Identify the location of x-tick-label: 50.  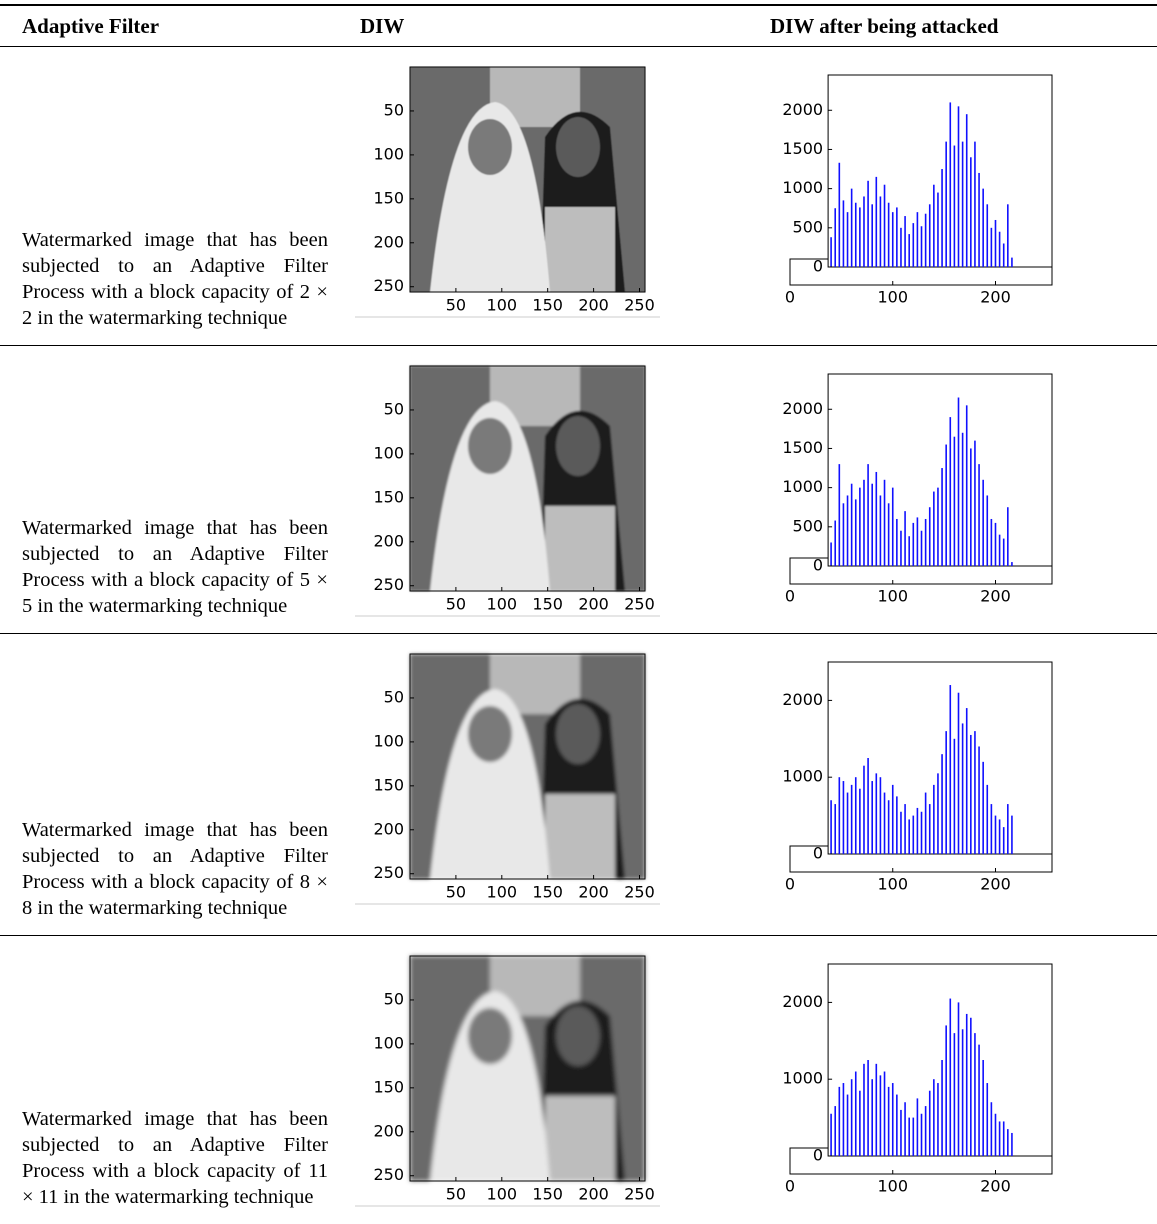
(456, 892).